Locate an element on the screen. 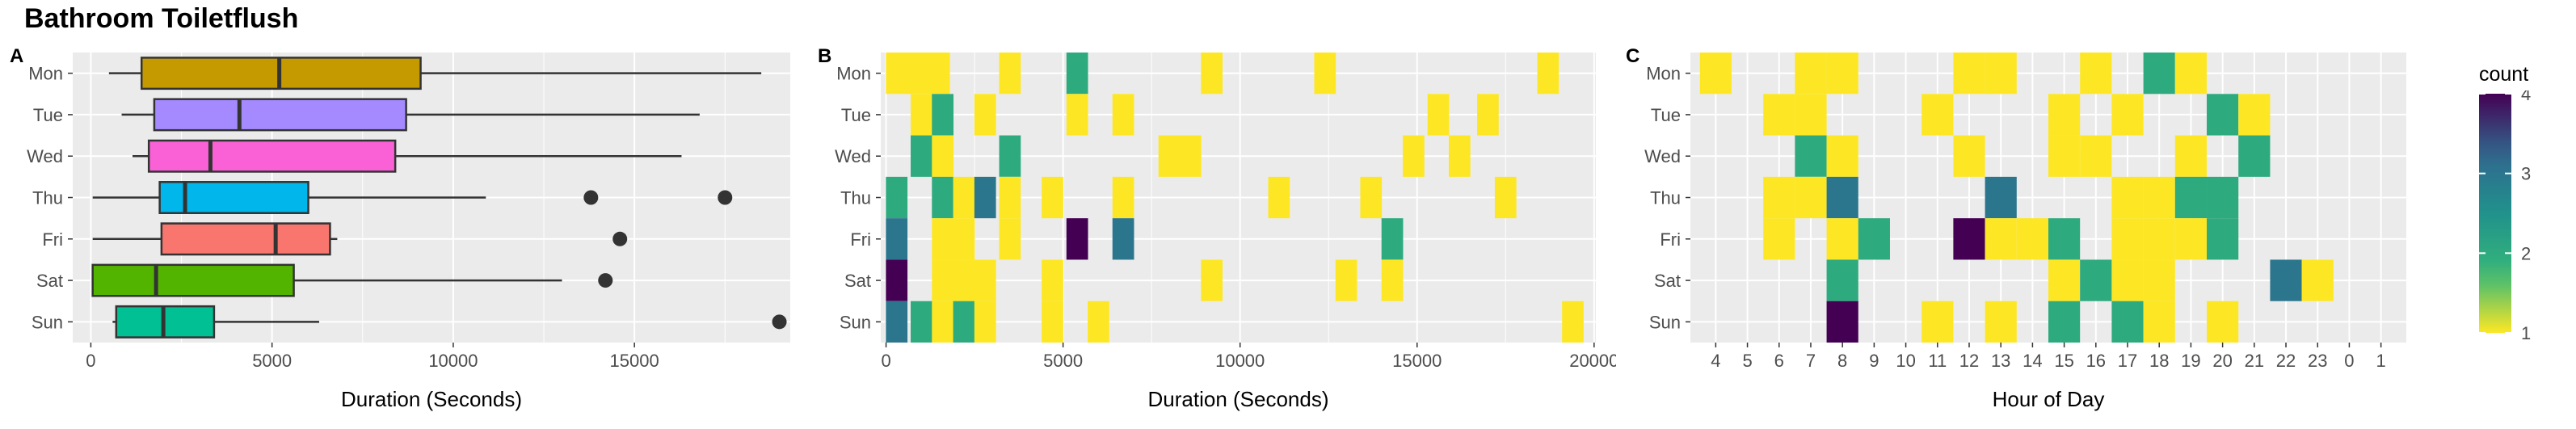  colorbar-tick-label: 1 is located at coordinates (2526, 333).